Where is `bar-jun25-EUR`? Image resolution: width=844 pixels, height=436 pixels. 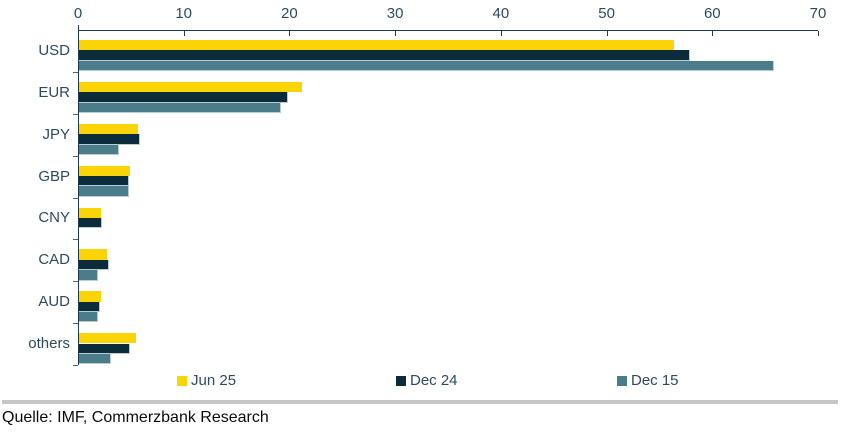 bar-jun25-EUR is located at coordinates (191, 87).